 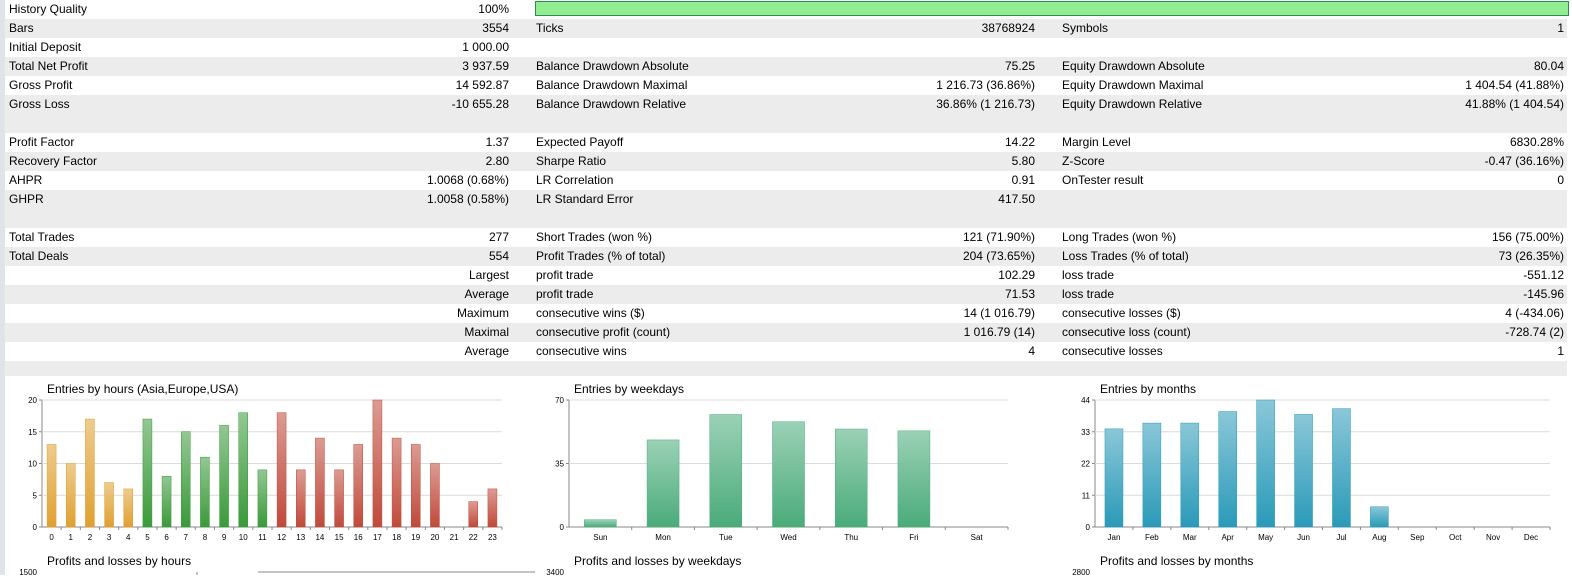 What do you see at coordinates (1531, 537) in the screenshot?
I see `x-tick-label: Dec` at bounding box center [1531, 537].